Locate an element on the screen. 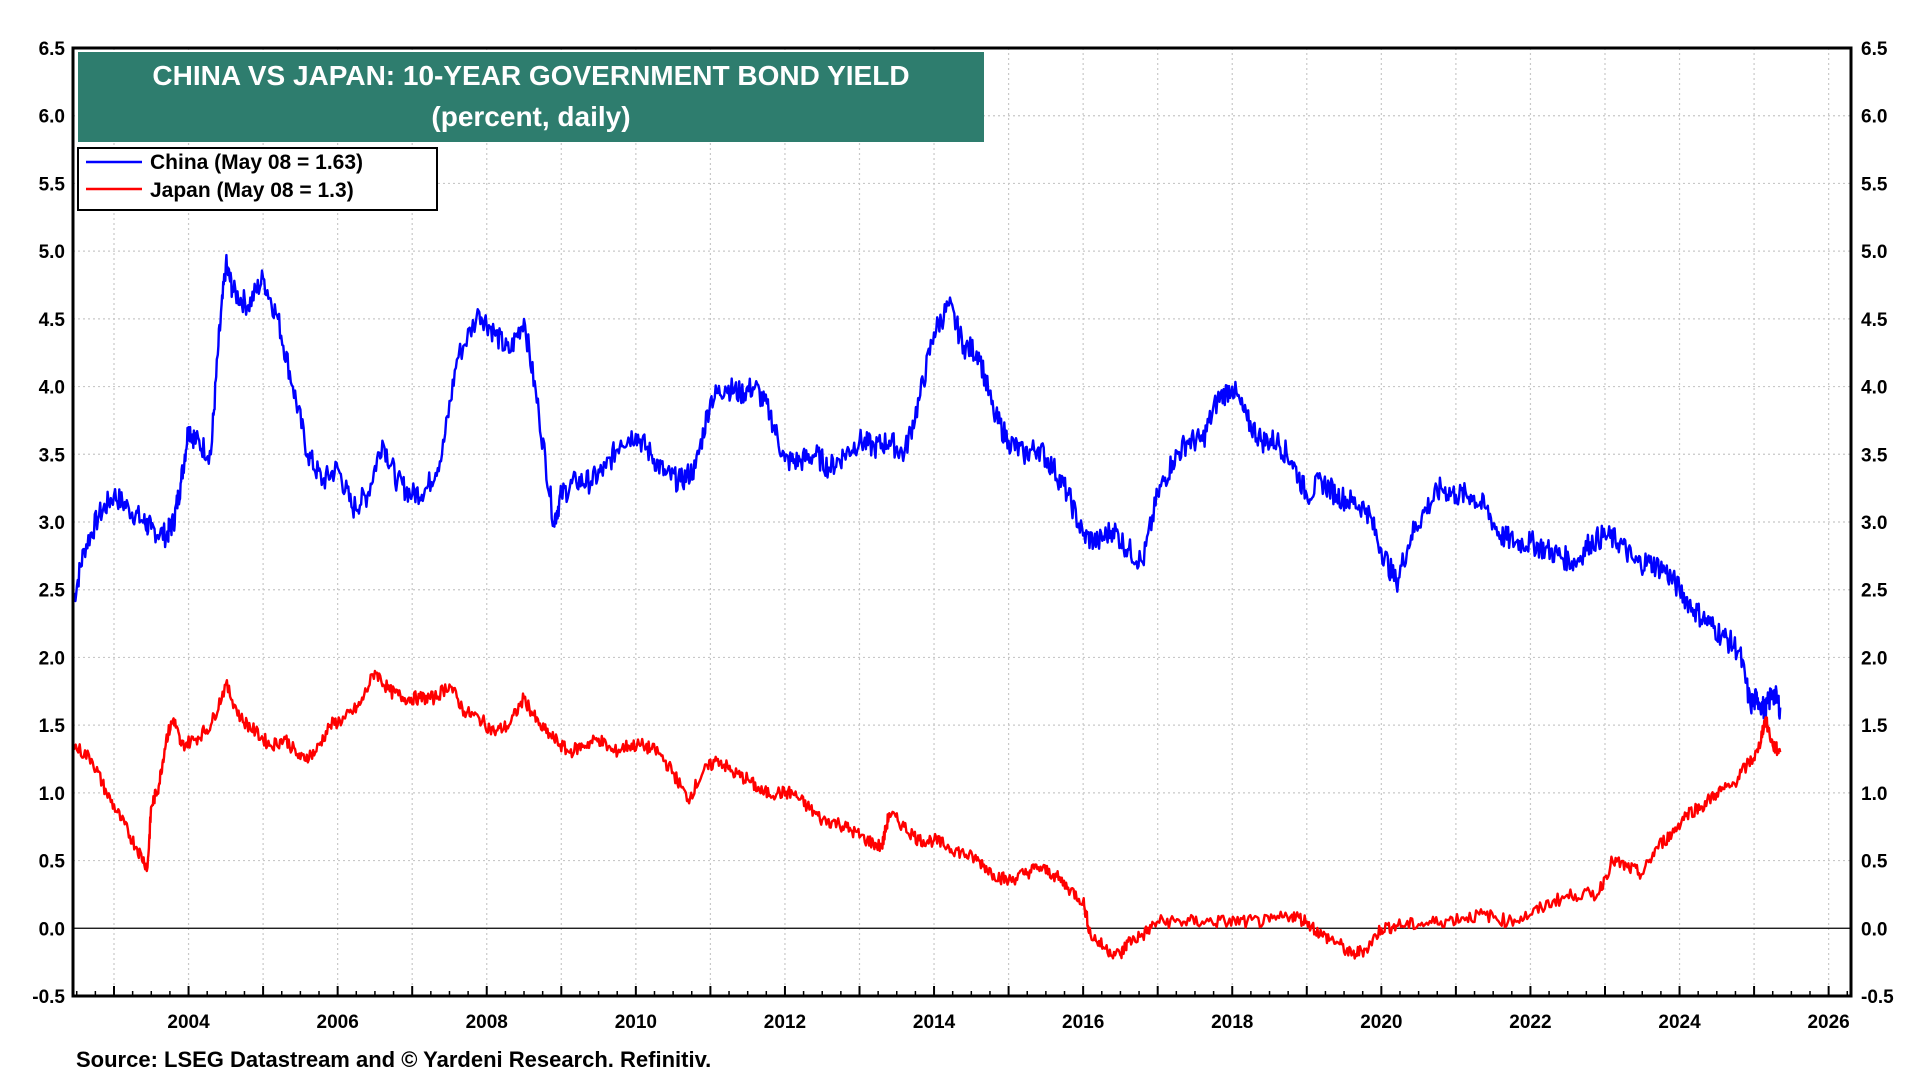 This screenshot has width=1920, height=1080. y-tick-label-left: 6.5 is located at coordinates (52, 49).